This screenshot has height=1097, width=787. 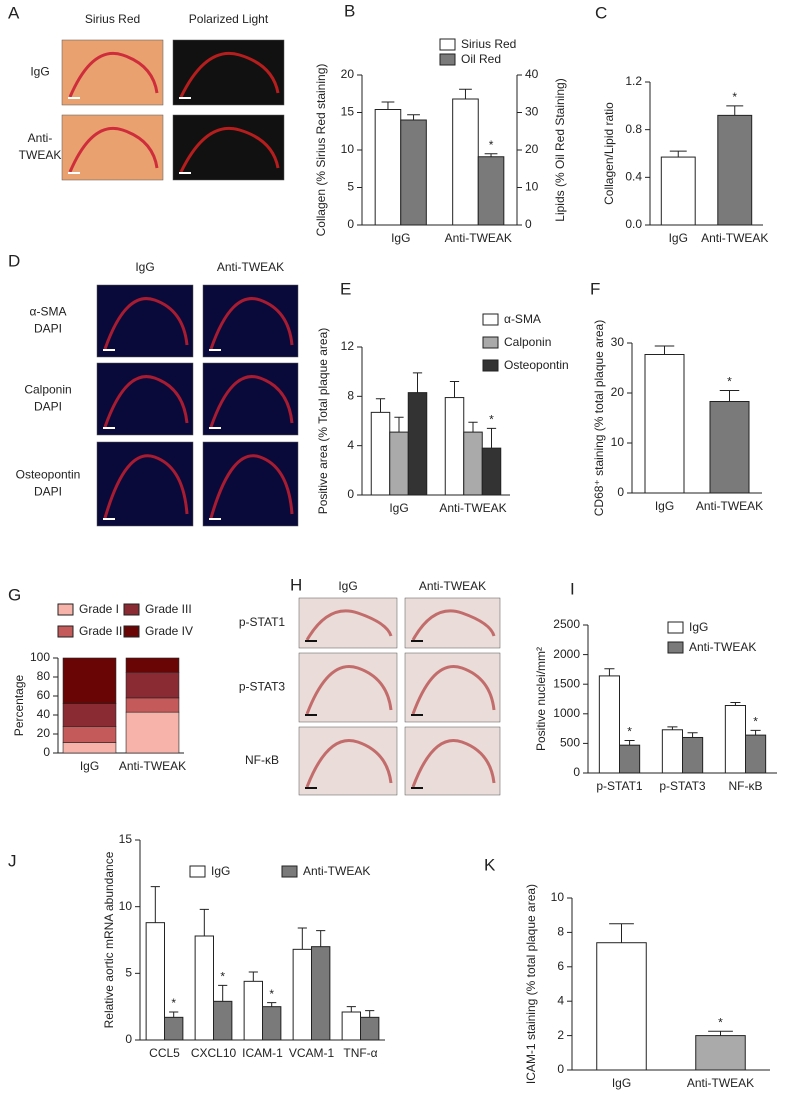 What do you see at coordinates (633, 81) in the screenshot?
I see `tick-label: 1.2` at bounding box center [633, 81].